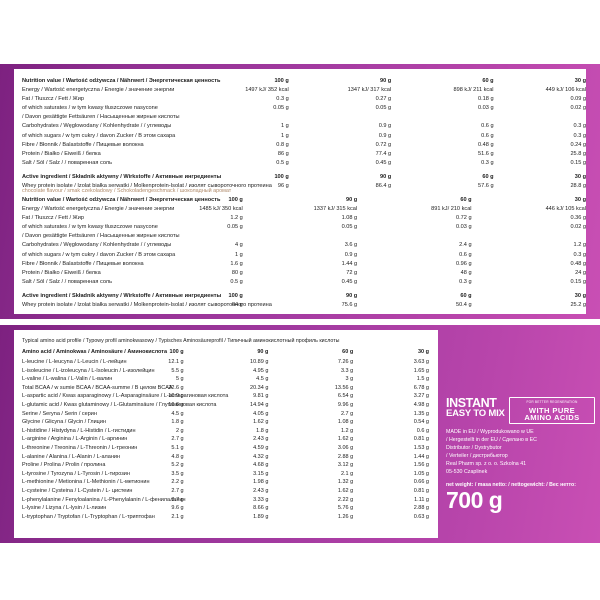 The width and height of the screenshot is (600, 600). I want to click on row-value: 0.05 g, so click(281, 108).